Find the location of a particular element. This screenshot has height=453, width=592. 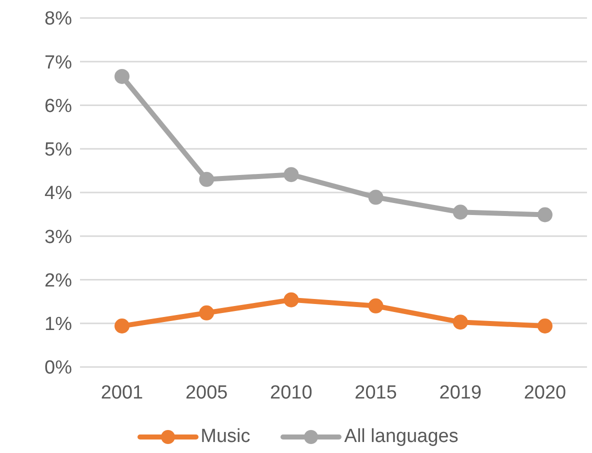

x-tick-label: 2001 is located at coordinates (122, 393).